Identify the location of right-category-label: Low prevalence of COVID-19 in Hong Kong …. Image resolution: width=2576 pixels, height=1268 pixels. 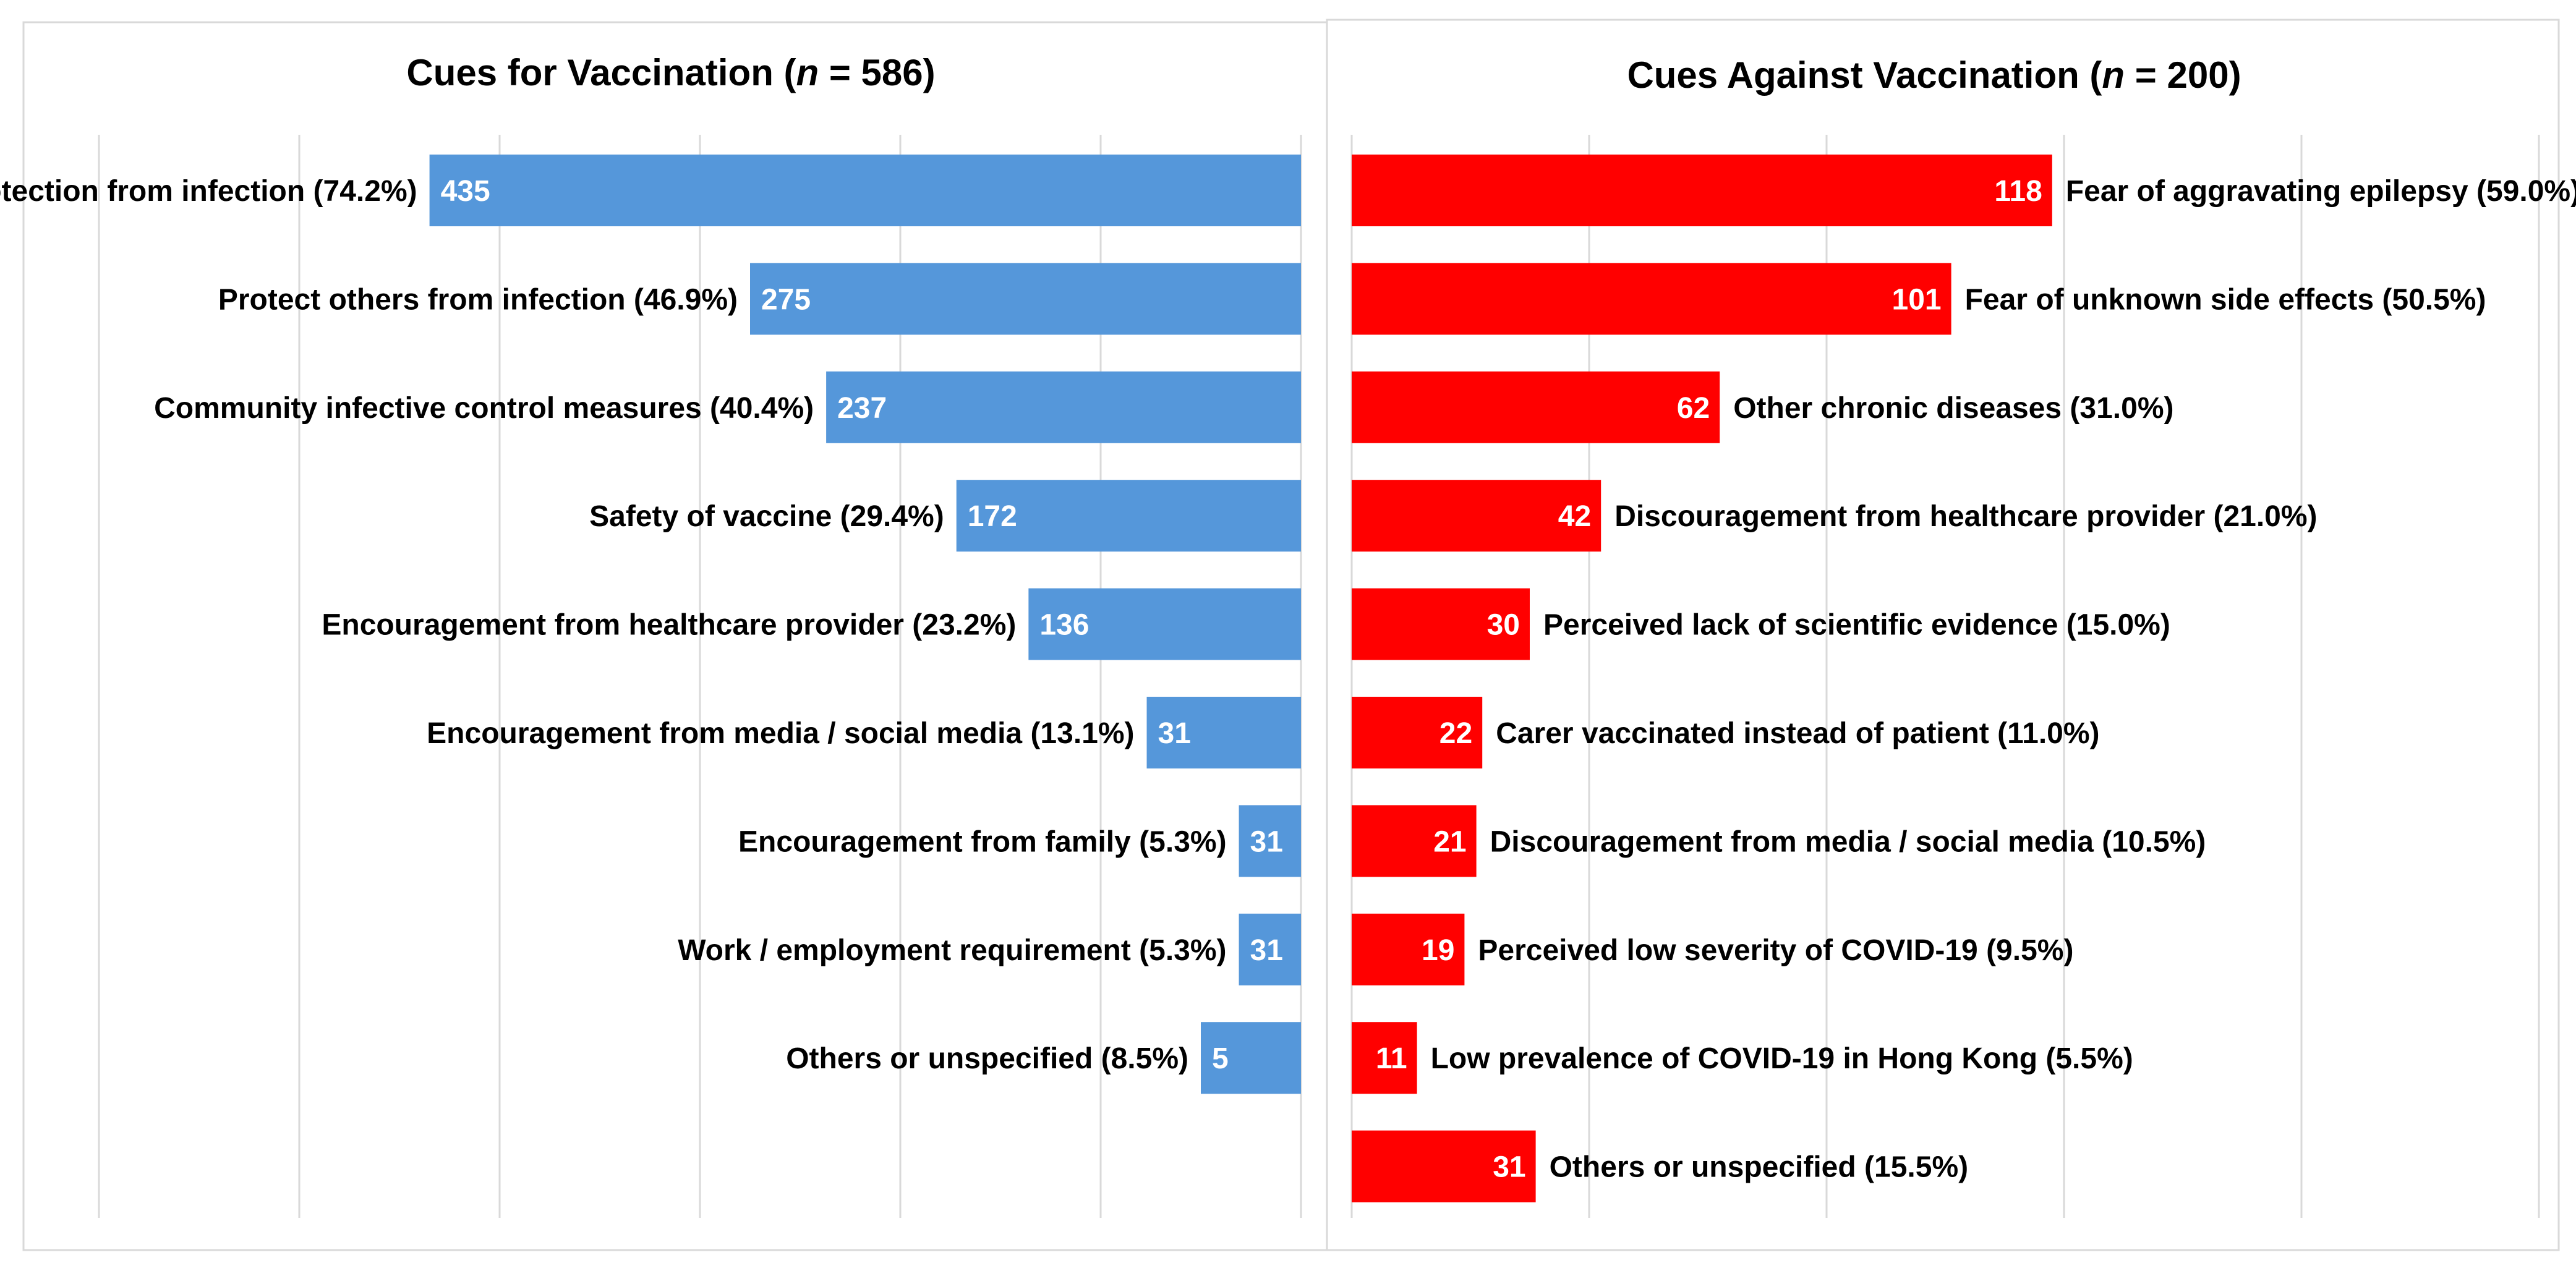
(1782, 1058).